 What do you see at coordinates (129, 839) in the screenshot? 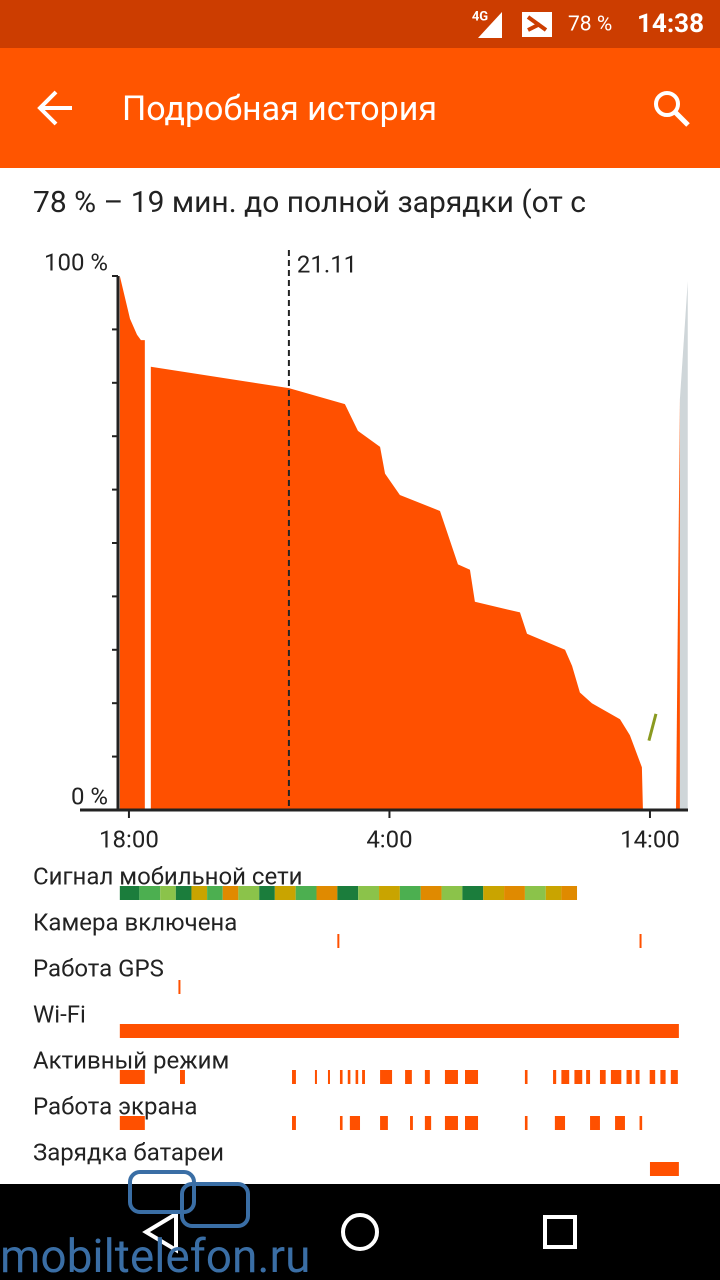
I see `x-tick-label: 18:00` at bounding box center [129, 839].